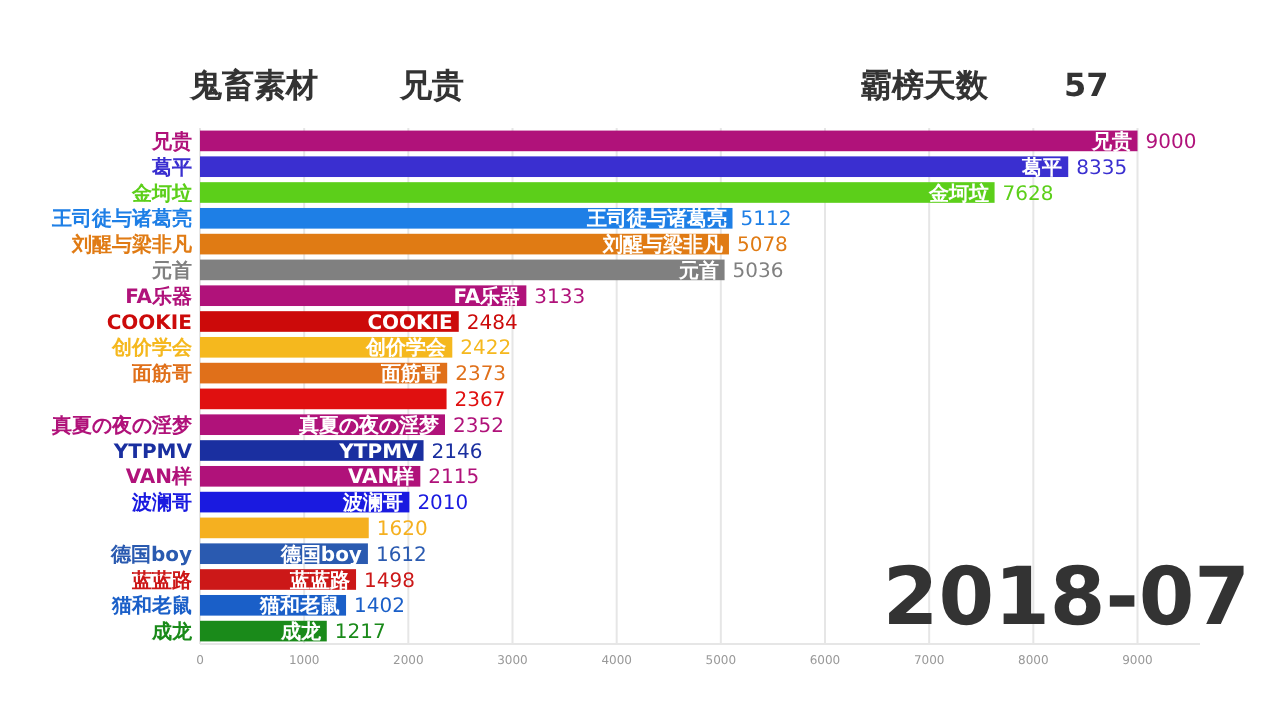  What do you see at coordinates (1171, 142) in the screenshot?
I see `data-label: 9000` at bounding box center [1171, 142].